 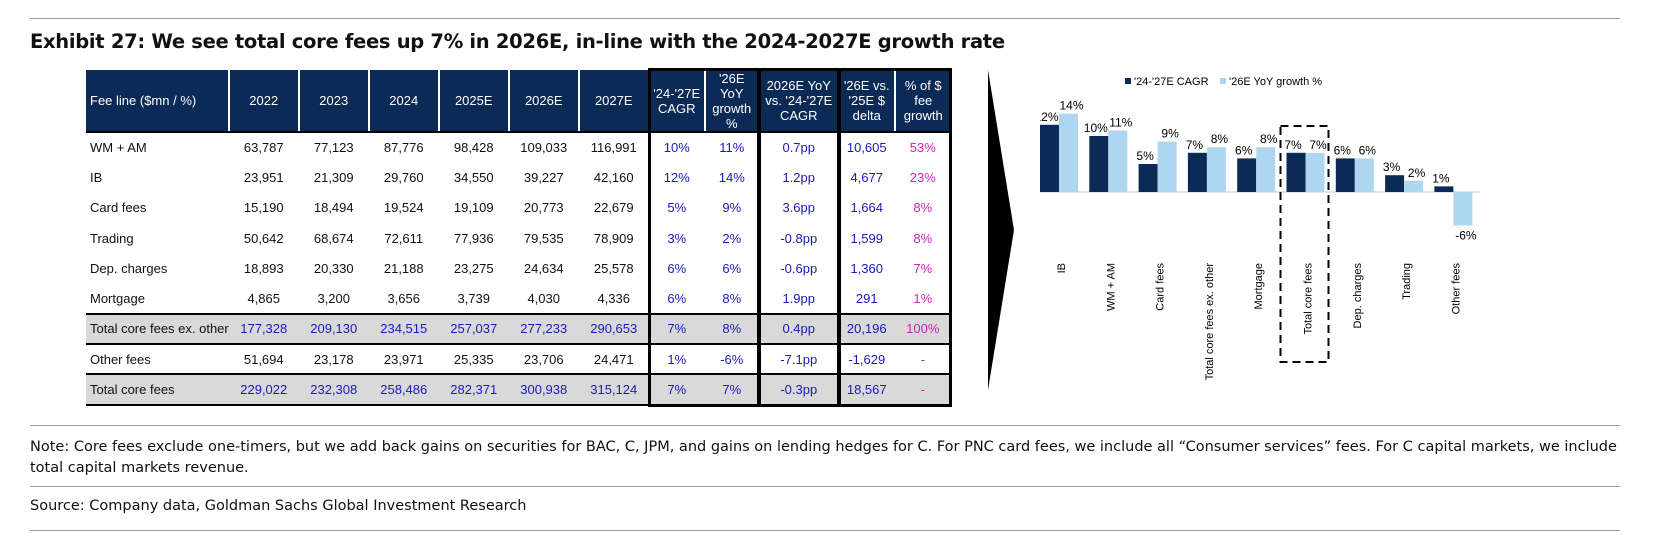 I want to click on table-cell: 77,936, so click(x=473, y=238).